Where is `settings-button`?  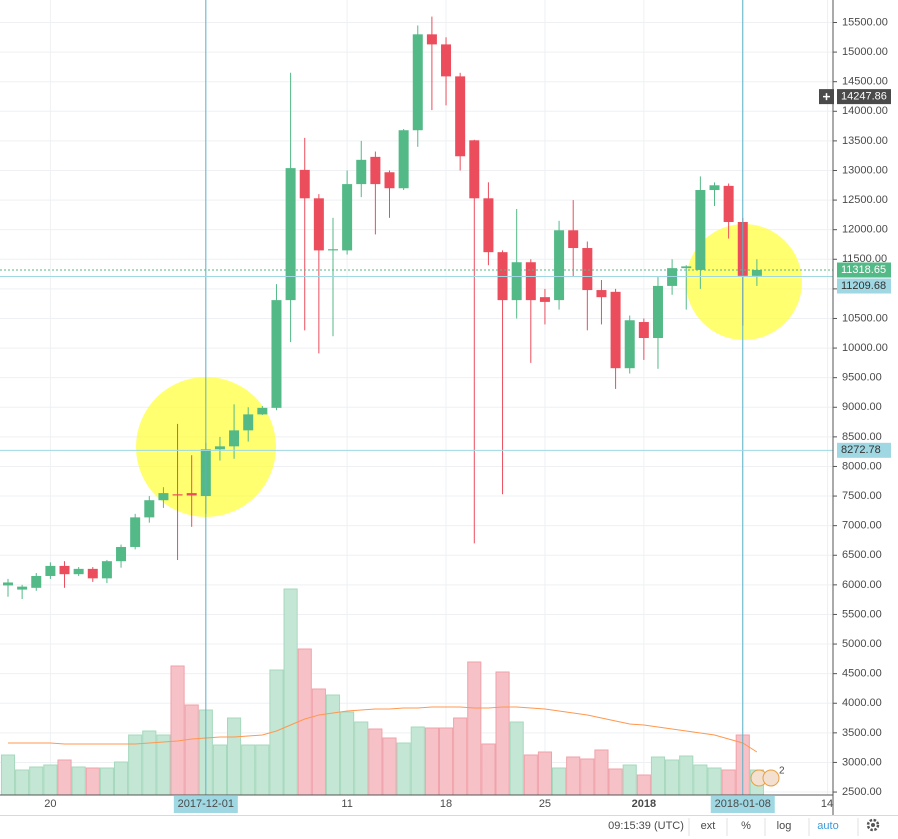
settings-button is located at coordinates (873, 825).